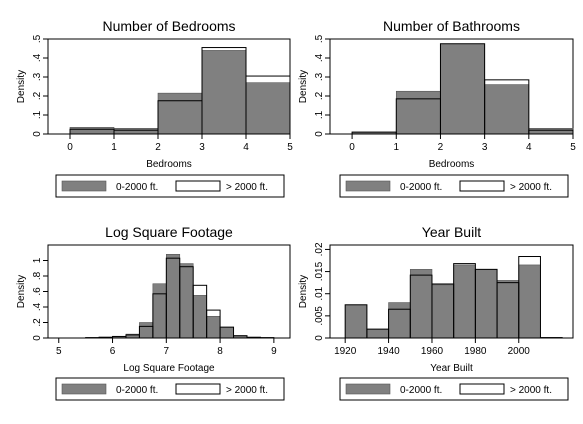 This screenshot has width=583, height=424. What do you see at coordinates (169, 368) in the screenshot?
I see `x-axis-label: Log Square Footage` at bounding box center [169, 368].